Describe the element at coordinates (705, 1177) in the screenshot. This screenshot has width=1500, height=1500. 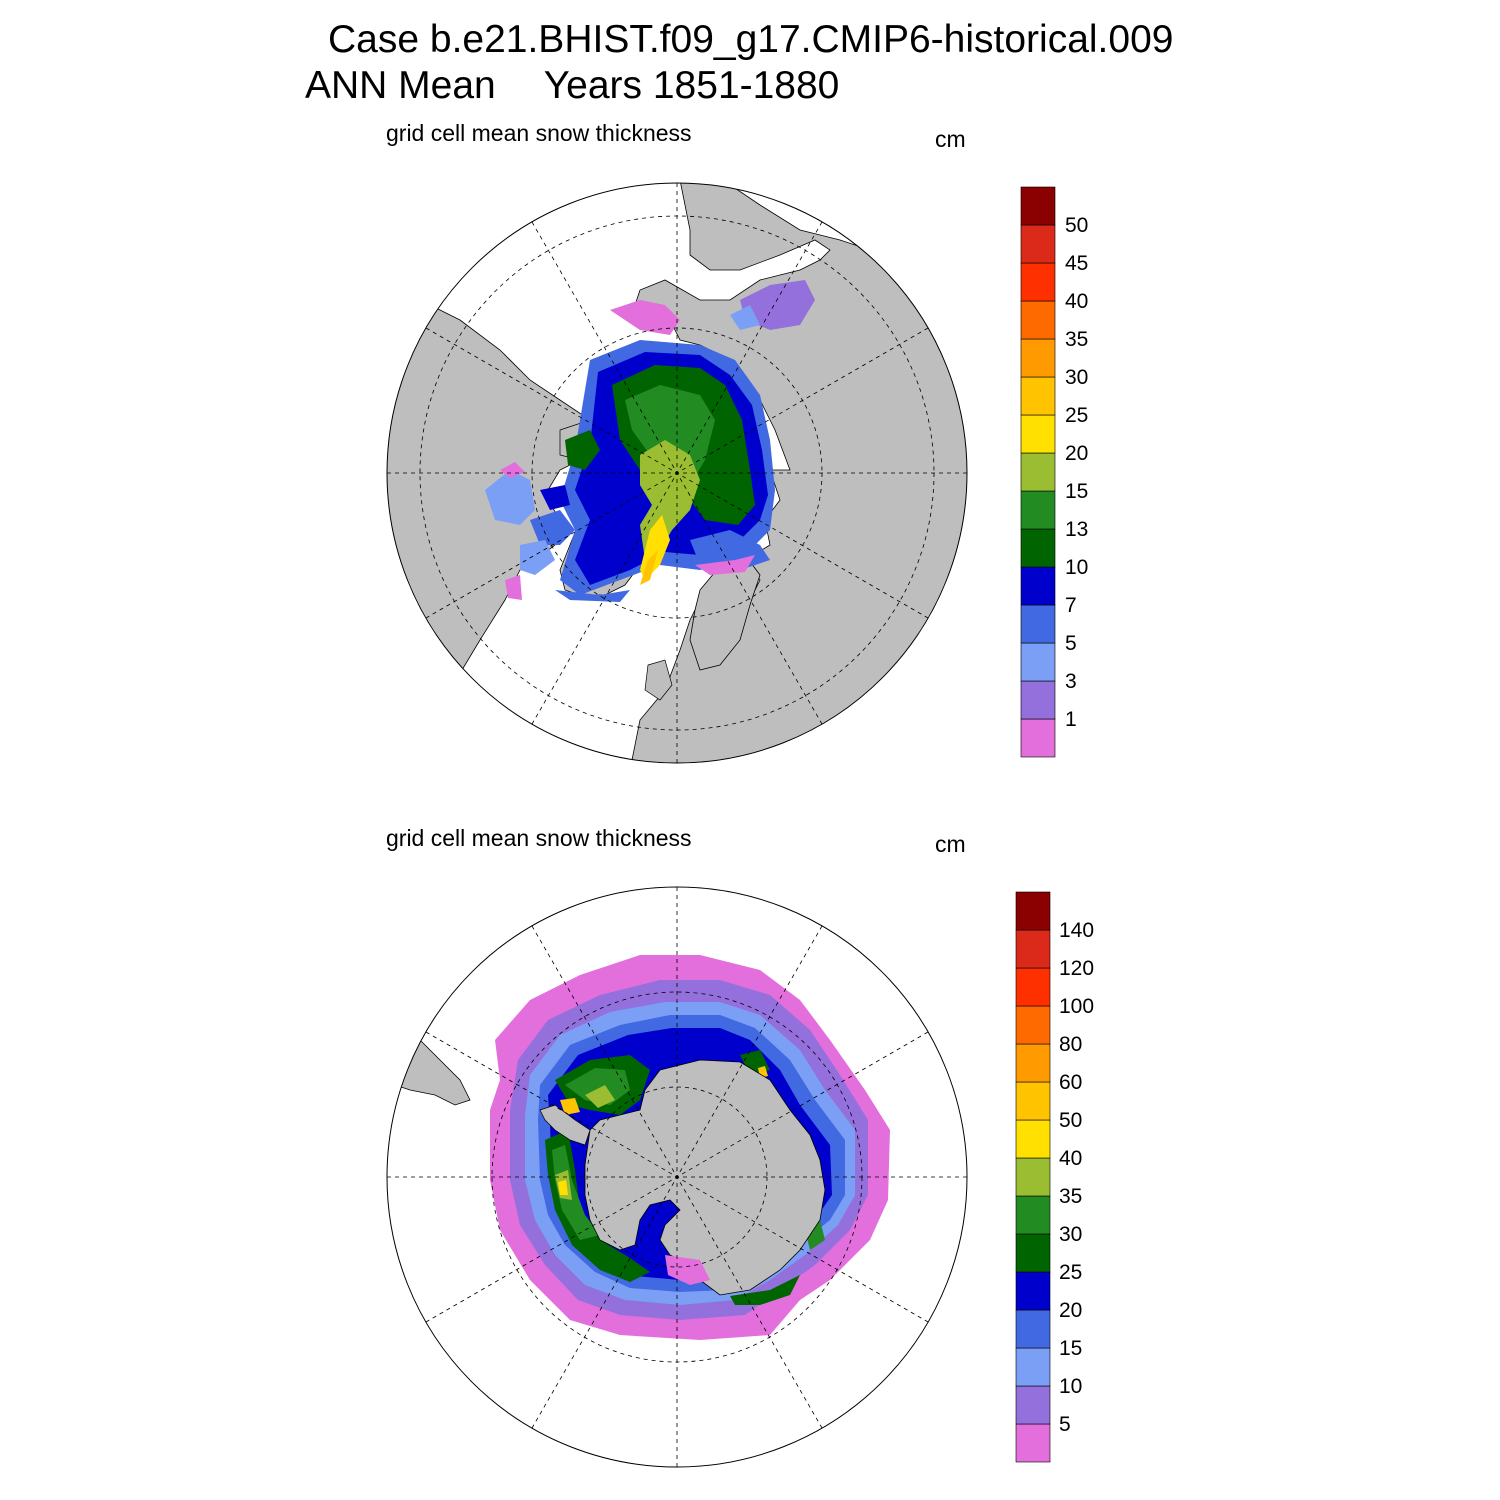
I see `antarctica-landmass` at that location.